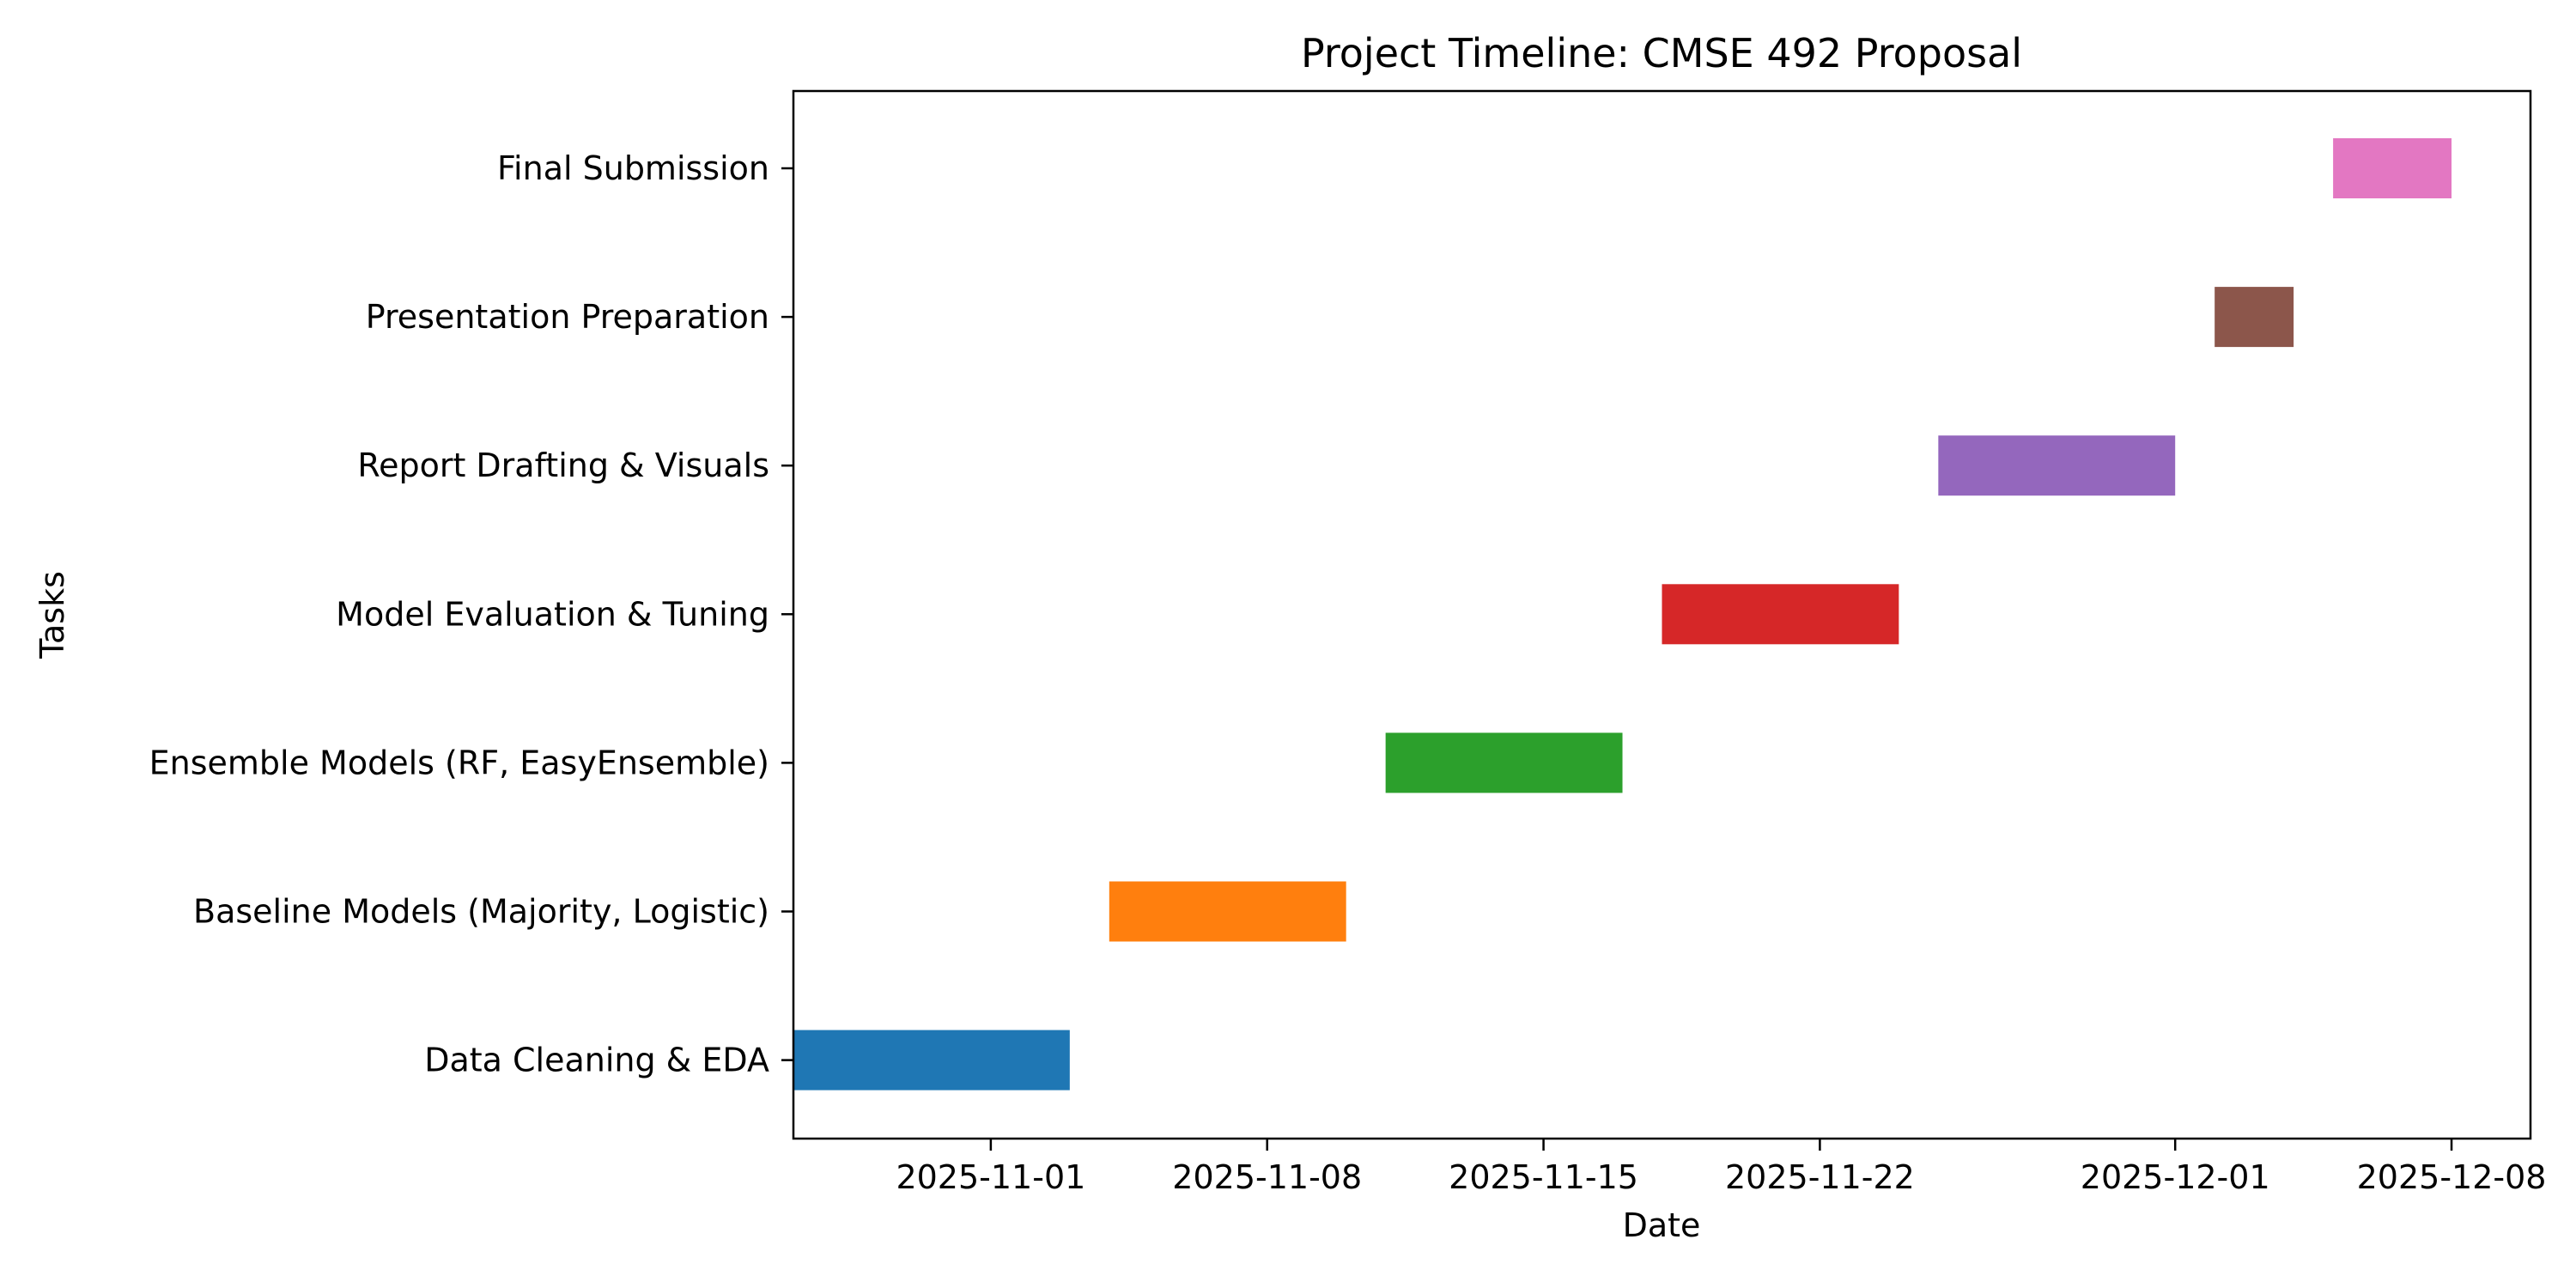 The height and width of the screenshot is (1288, 2576). What do you see at coordinates (596, 1060) in the screenshot?
I see `task-label: Data Cleaning & EDA` at bounding box center [596, 1060].